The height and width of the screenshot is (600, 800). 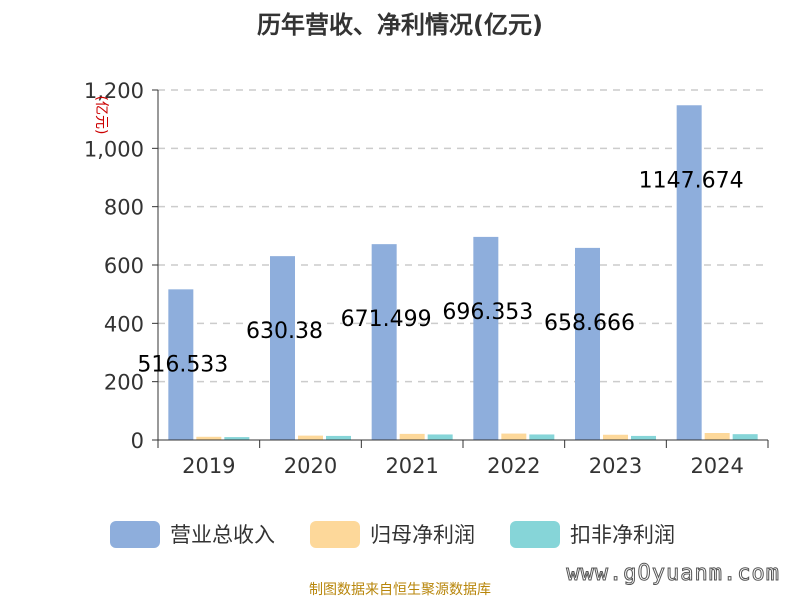 What do you see at coordinates (411, 466) in the screenshot?
I see `x-tick-label: 2021` at bounding box center [411, 466].